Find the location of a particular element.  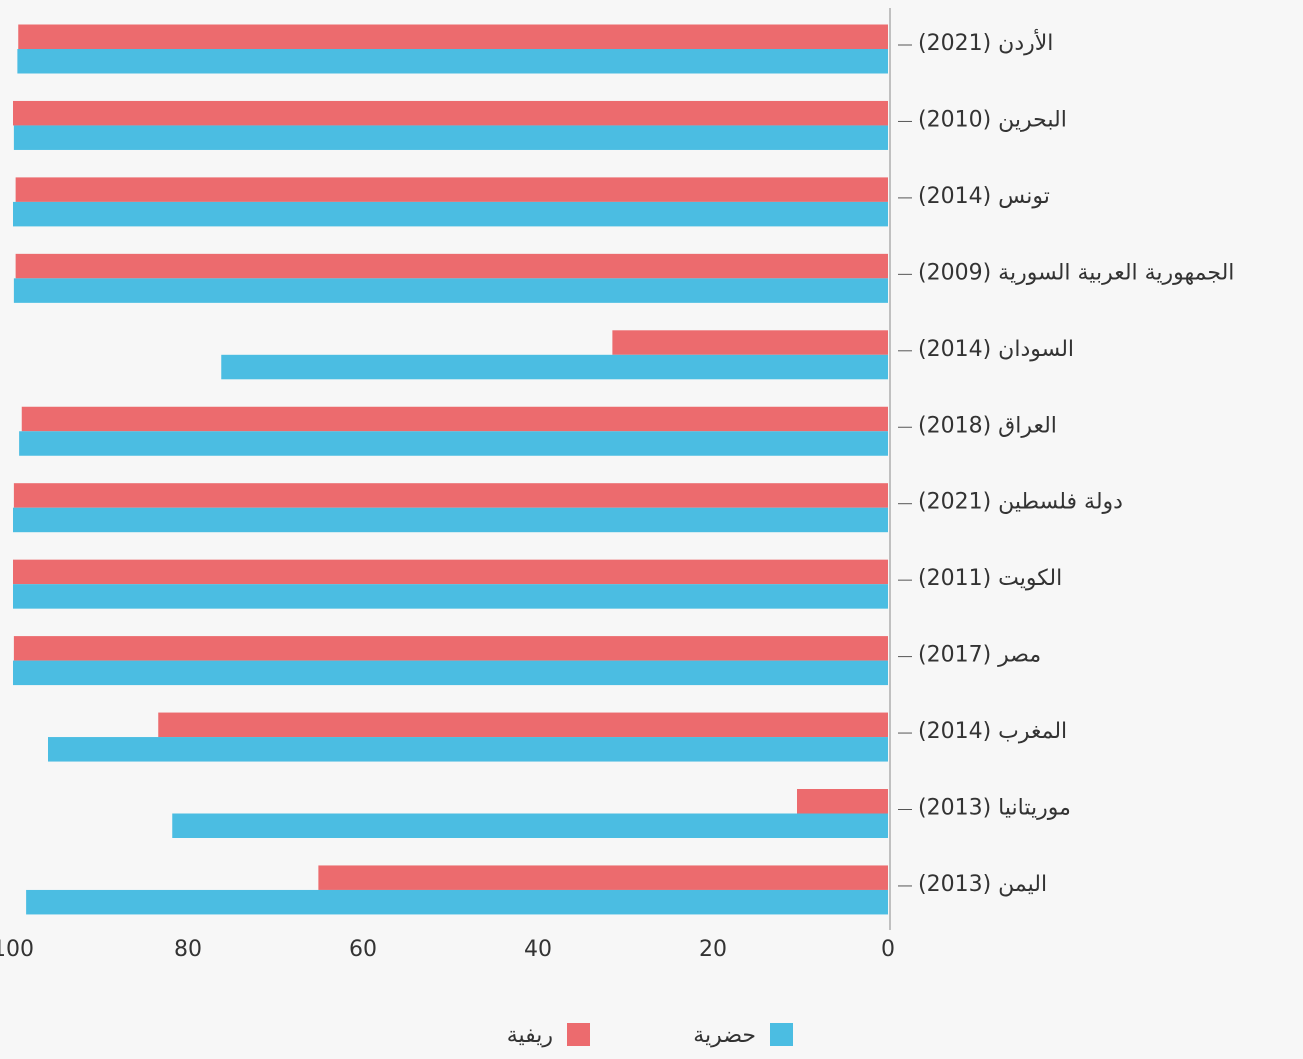

category-label: البحرين (2010) is located at coordinates (992, 119).